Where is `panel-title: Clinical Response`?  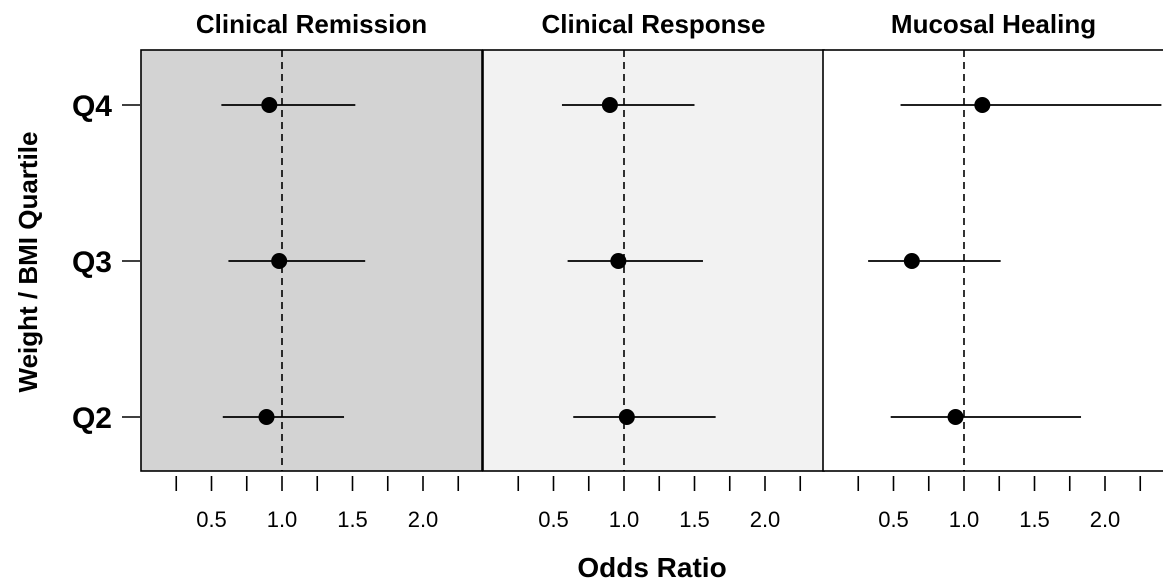 panel-title: Clinical Response is located at coordinates (654, 24).